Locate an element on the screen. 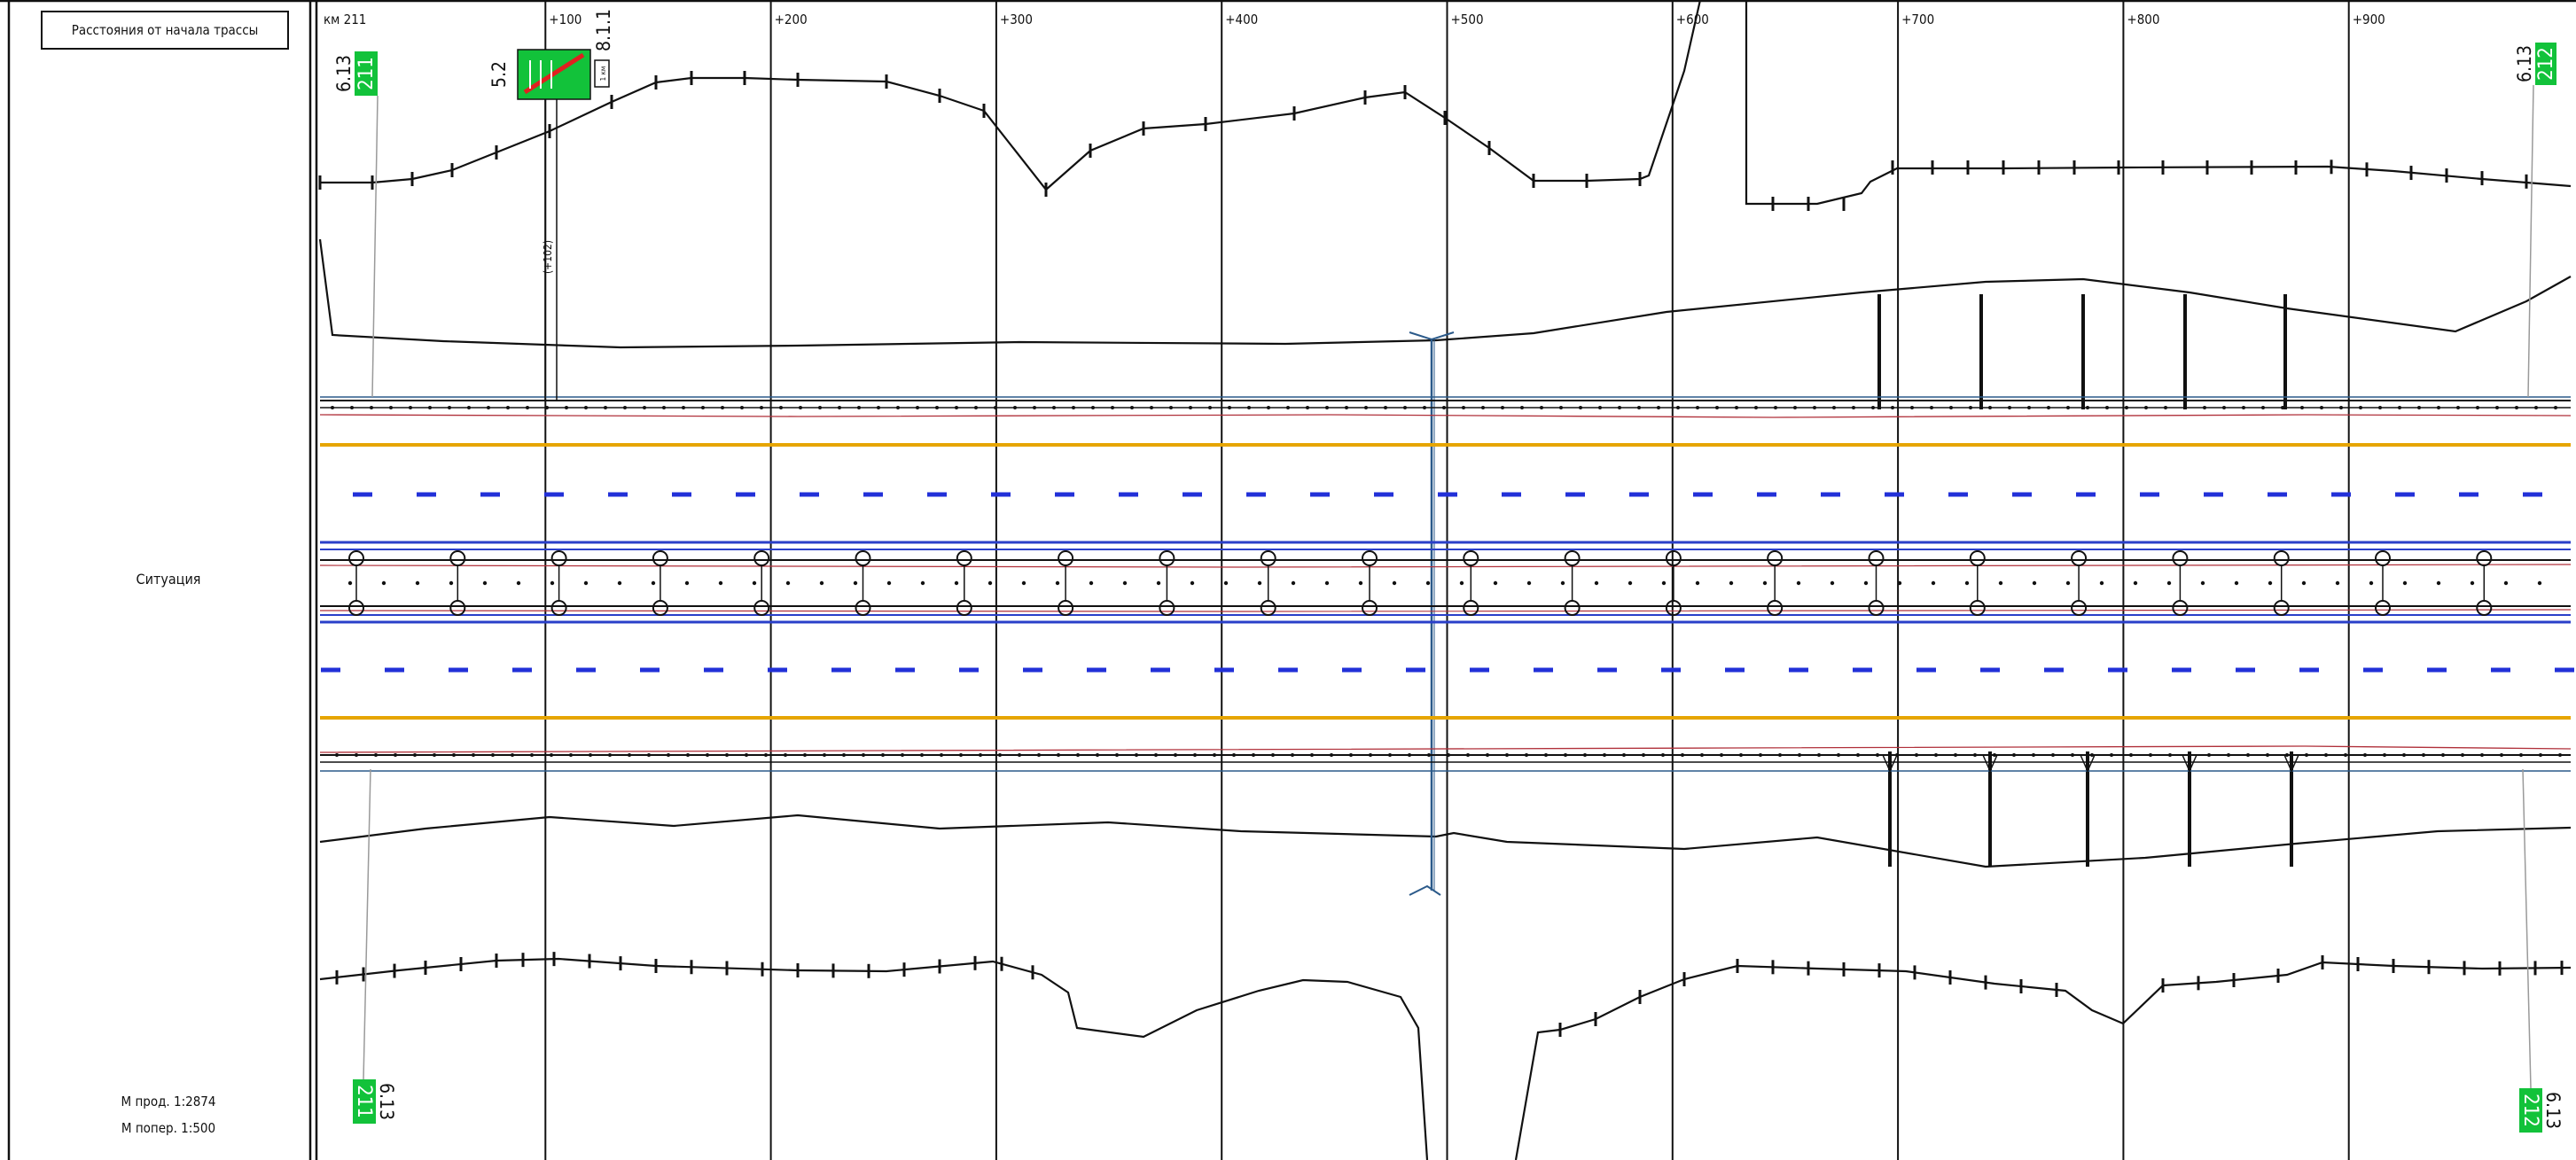 Image resolution: width=2576 pixels, height=1160 pixels. lane-sign-5-2: 5.2 8.1.1 1 км (+102) is located at coordinates (551, 205).